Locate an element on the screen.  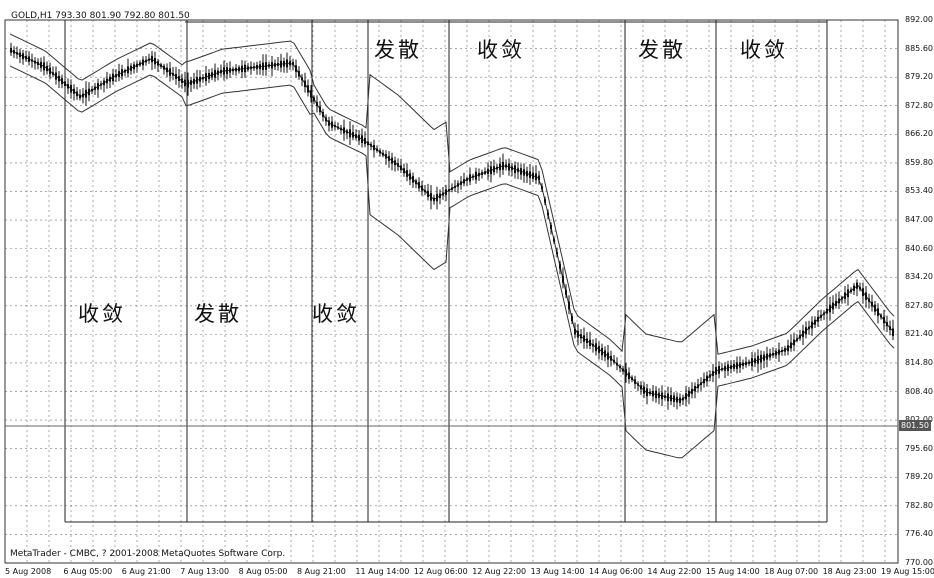
y-tick-label: 853.40 is located at coordinates (919, 191).